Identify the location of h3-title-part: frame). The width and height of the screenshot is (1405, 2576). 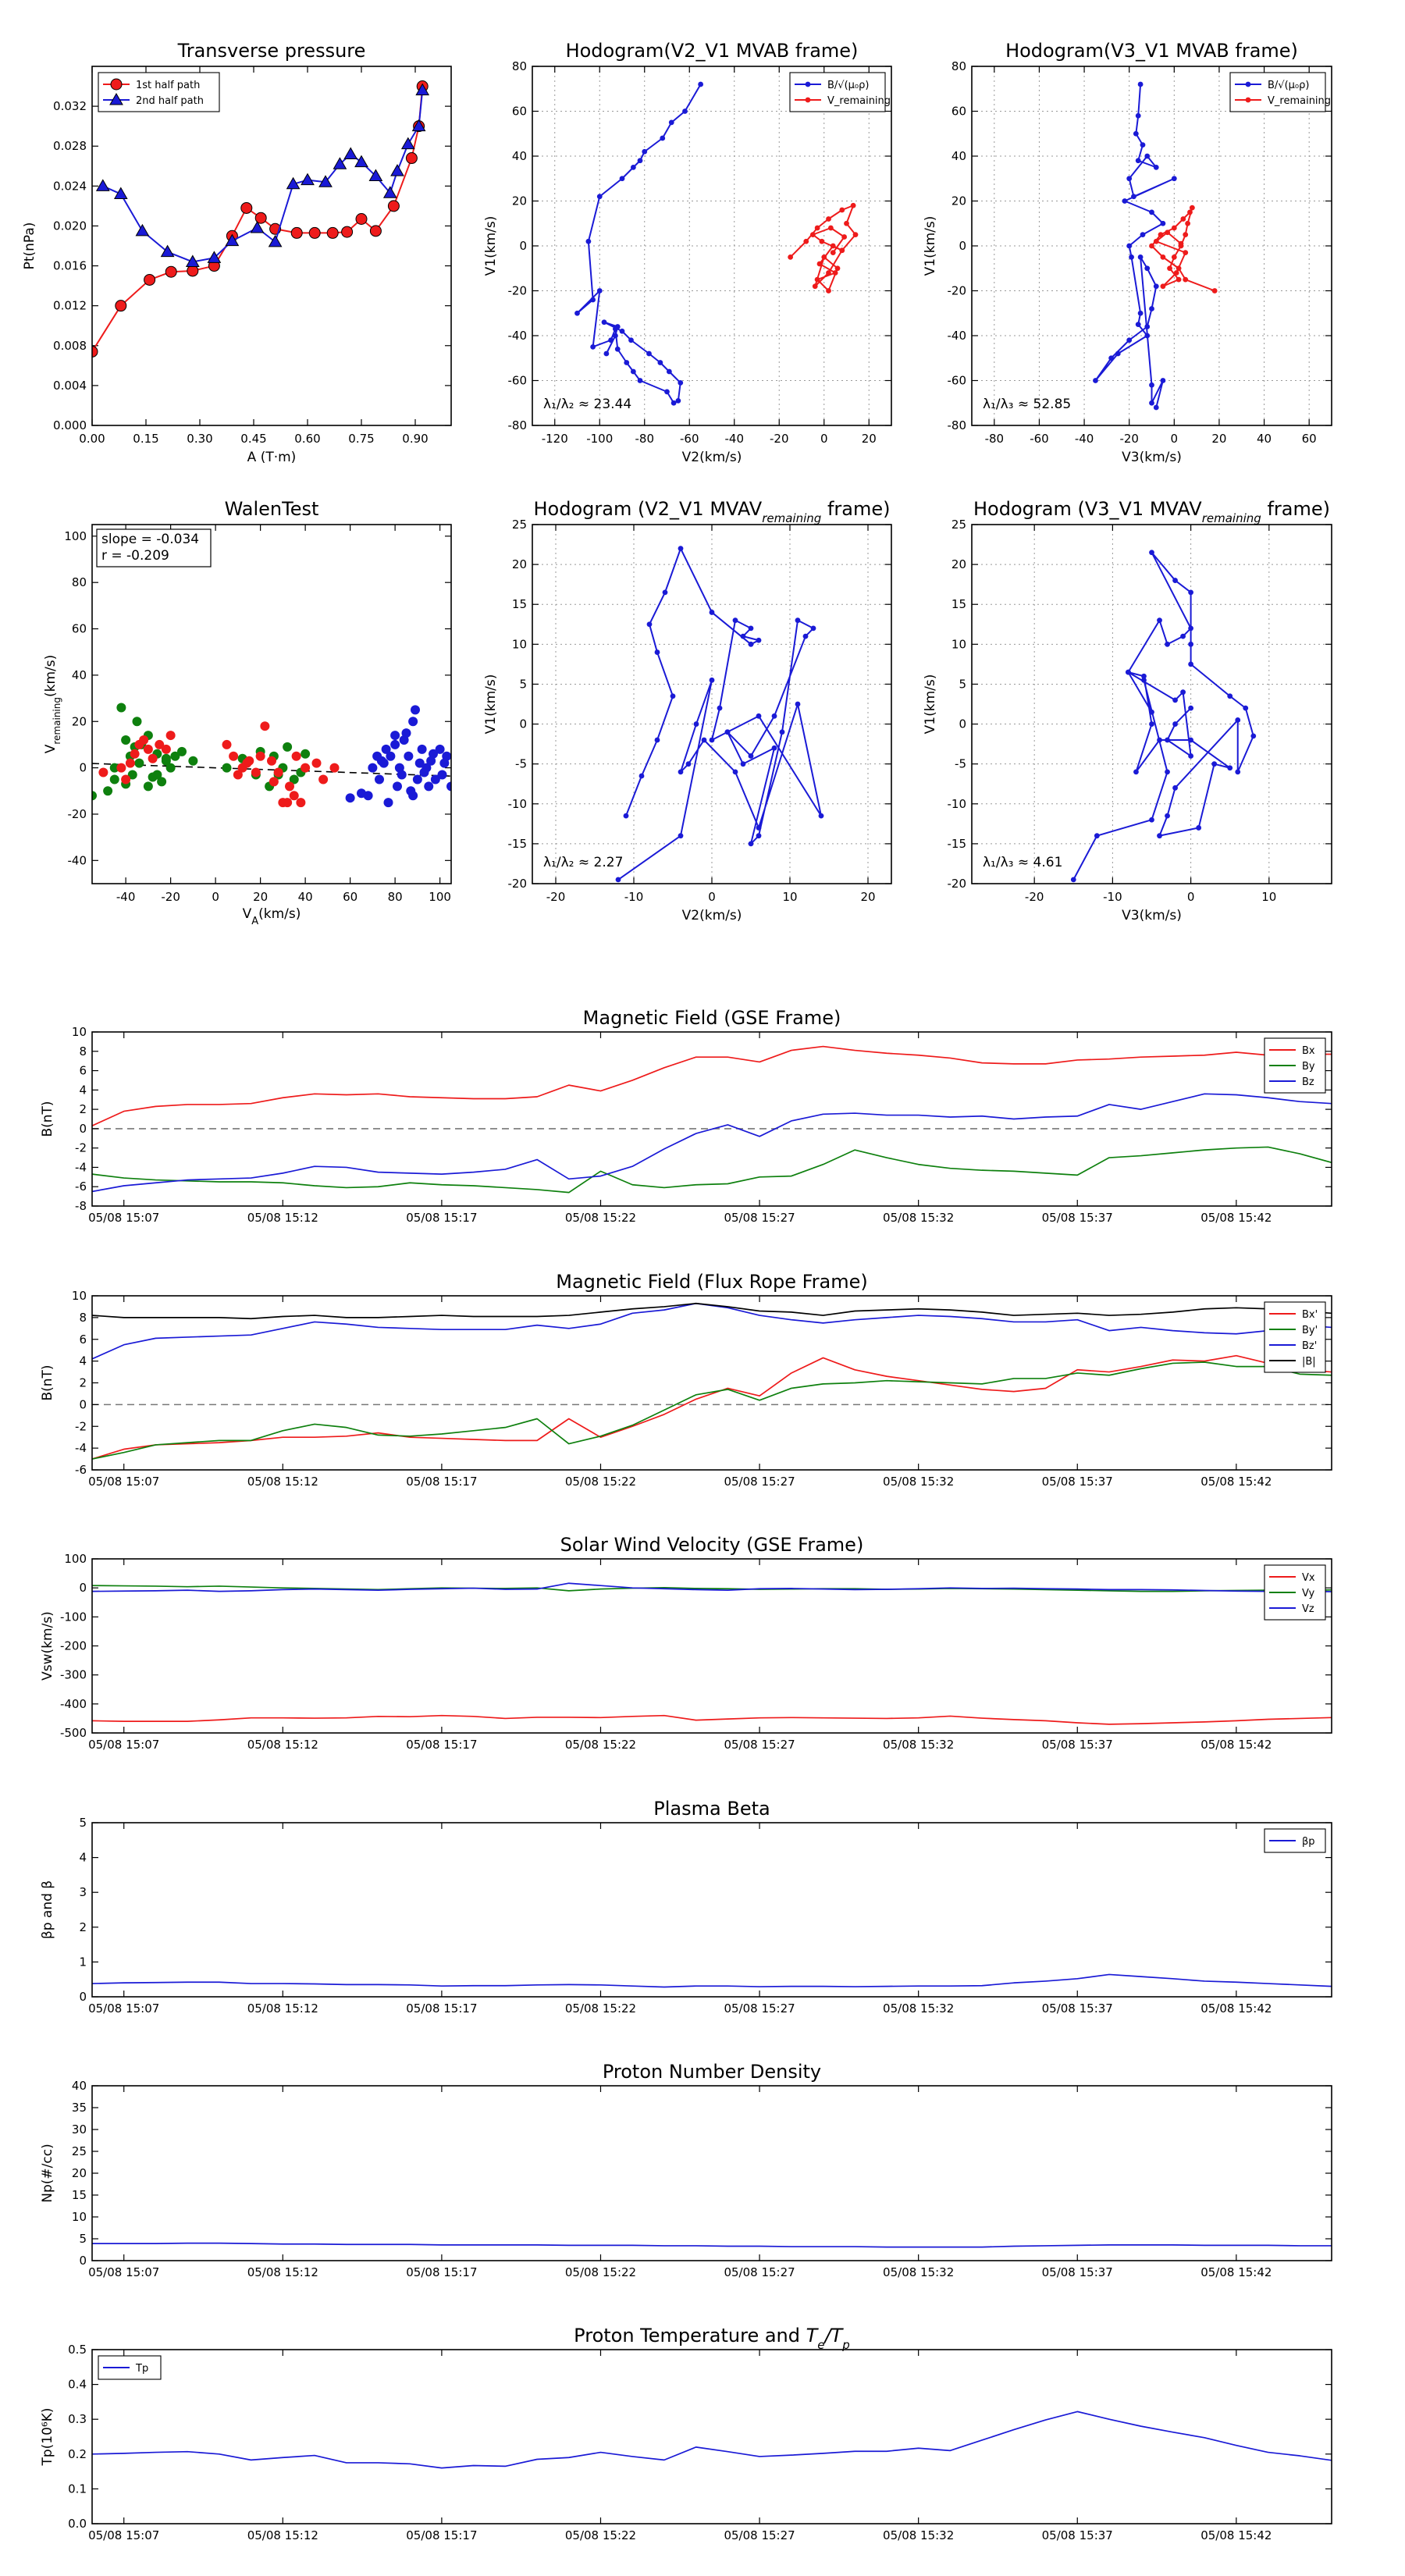
(856, 509).